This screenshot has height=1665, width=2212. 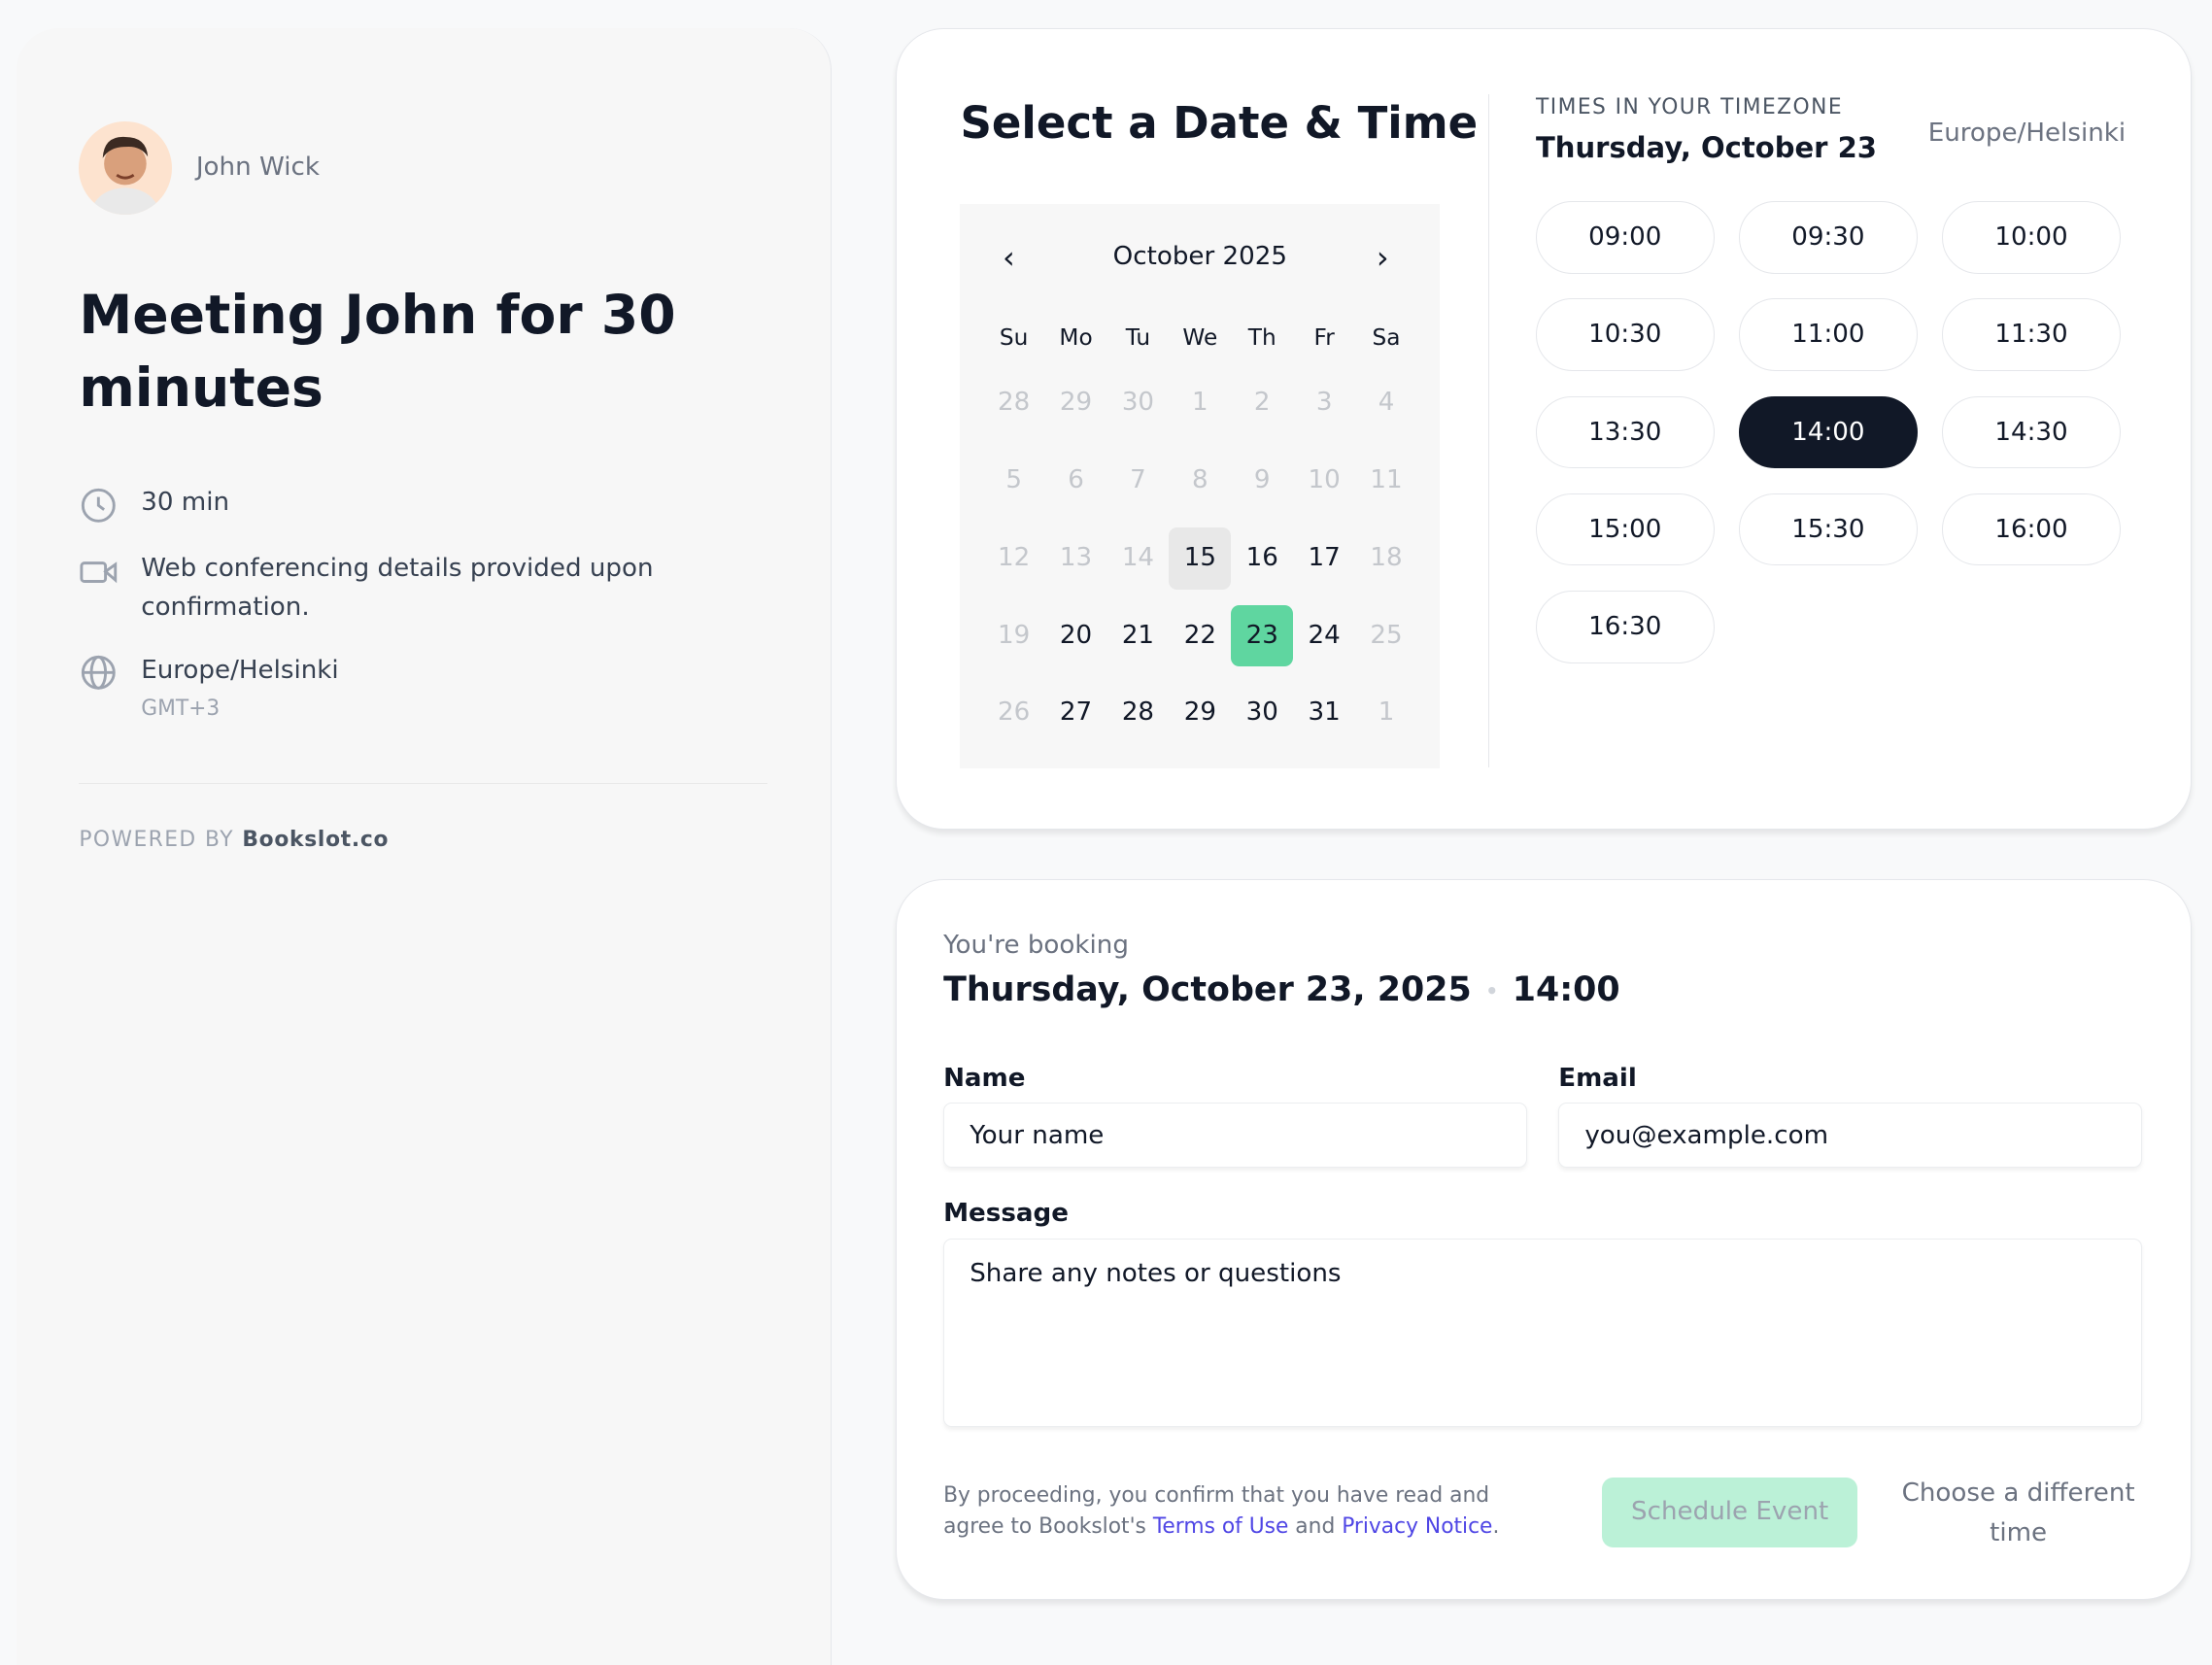 What do you see at coordinates (1261, 557) in the screenshot?
I see `calendar-day: 16` at bounding box center [1261, 557].